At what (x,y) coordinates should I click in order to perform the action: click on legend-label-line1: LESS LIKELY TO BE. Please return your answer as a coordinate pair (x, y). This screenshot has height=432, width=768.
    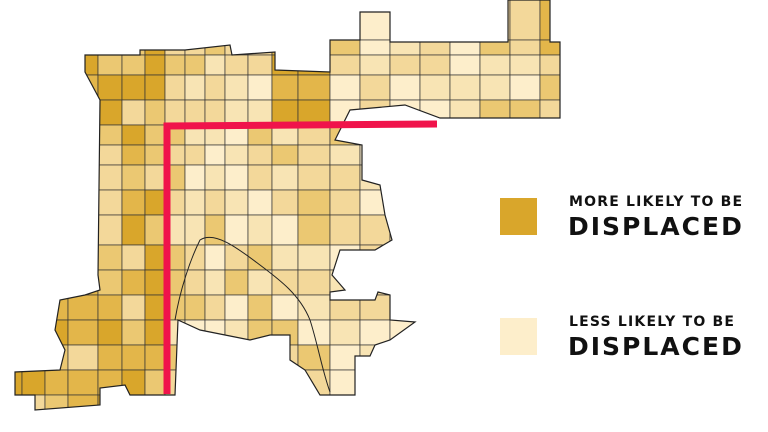
    Looking at the image, I should click on (652, 322).